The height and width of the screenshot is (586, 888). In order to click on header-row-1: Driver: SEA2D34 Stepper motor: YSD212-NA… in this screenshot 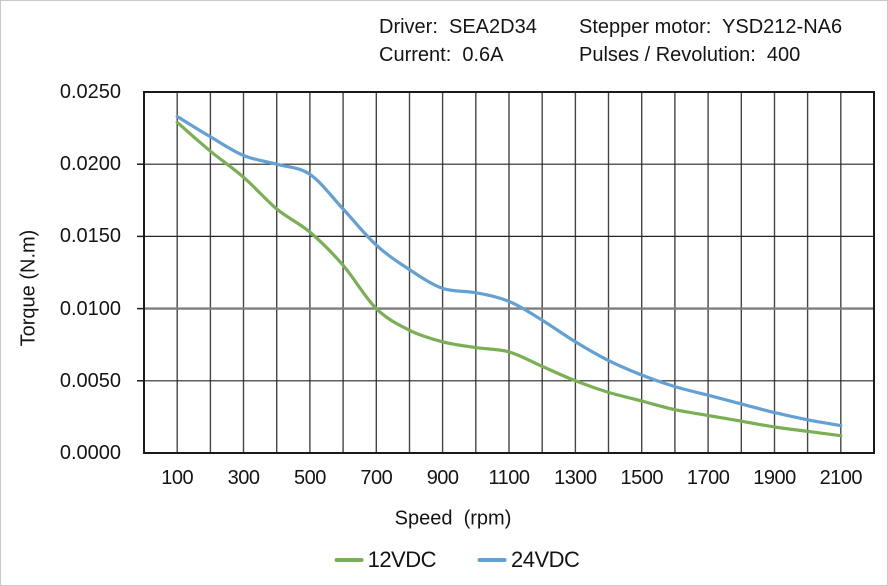, I will do `click(610, 27)`.